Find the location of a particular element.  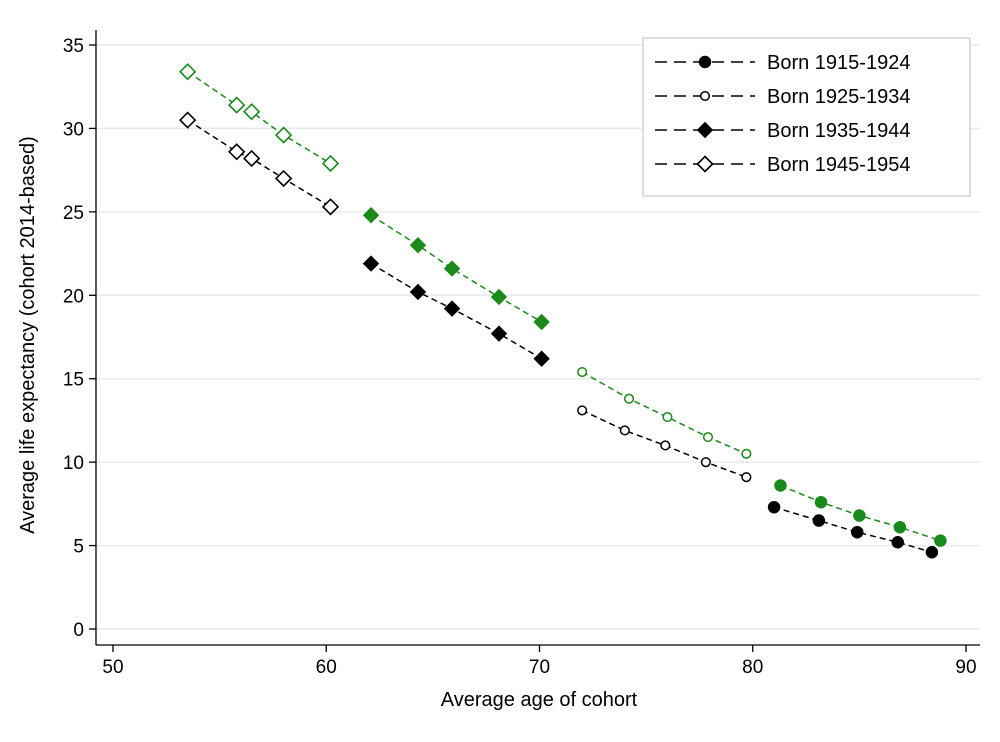

legend-item: Born 1925-1934 is located at coordinates (782, 97).